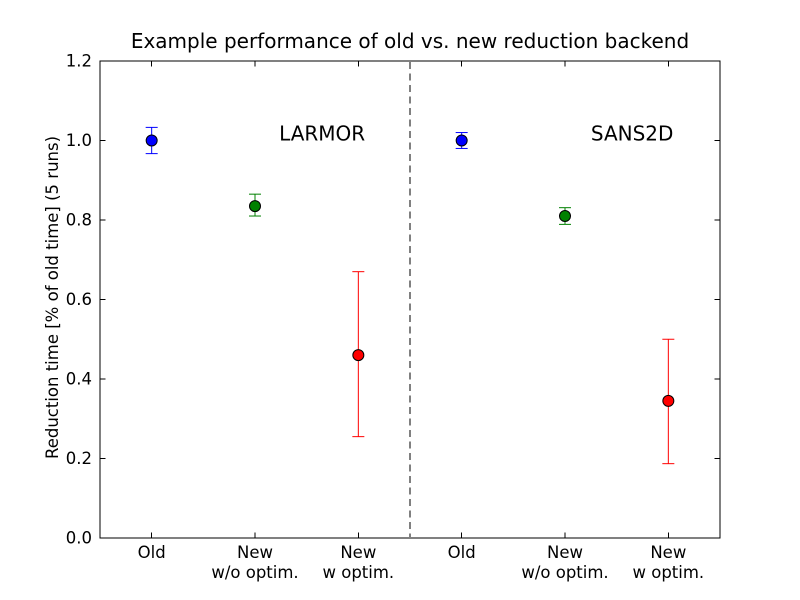  I want to click on group-label: SANS2D, so click(632, 134).